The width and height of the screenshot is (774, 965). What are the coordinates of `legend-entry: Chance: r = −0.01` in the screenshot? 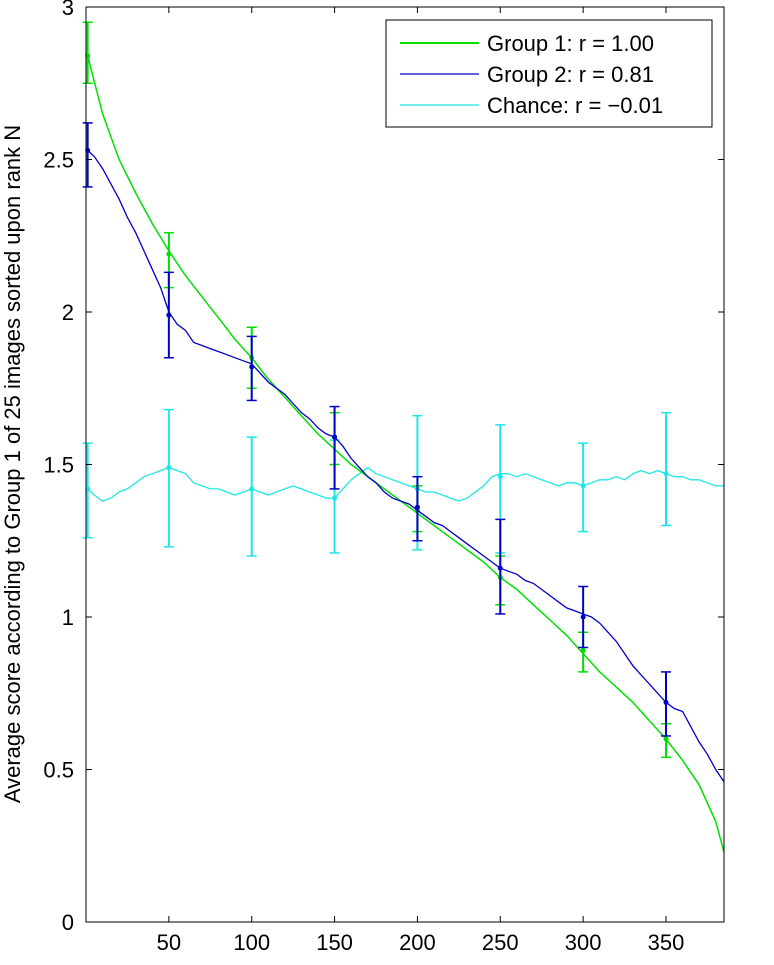 It's located at (575, 105).